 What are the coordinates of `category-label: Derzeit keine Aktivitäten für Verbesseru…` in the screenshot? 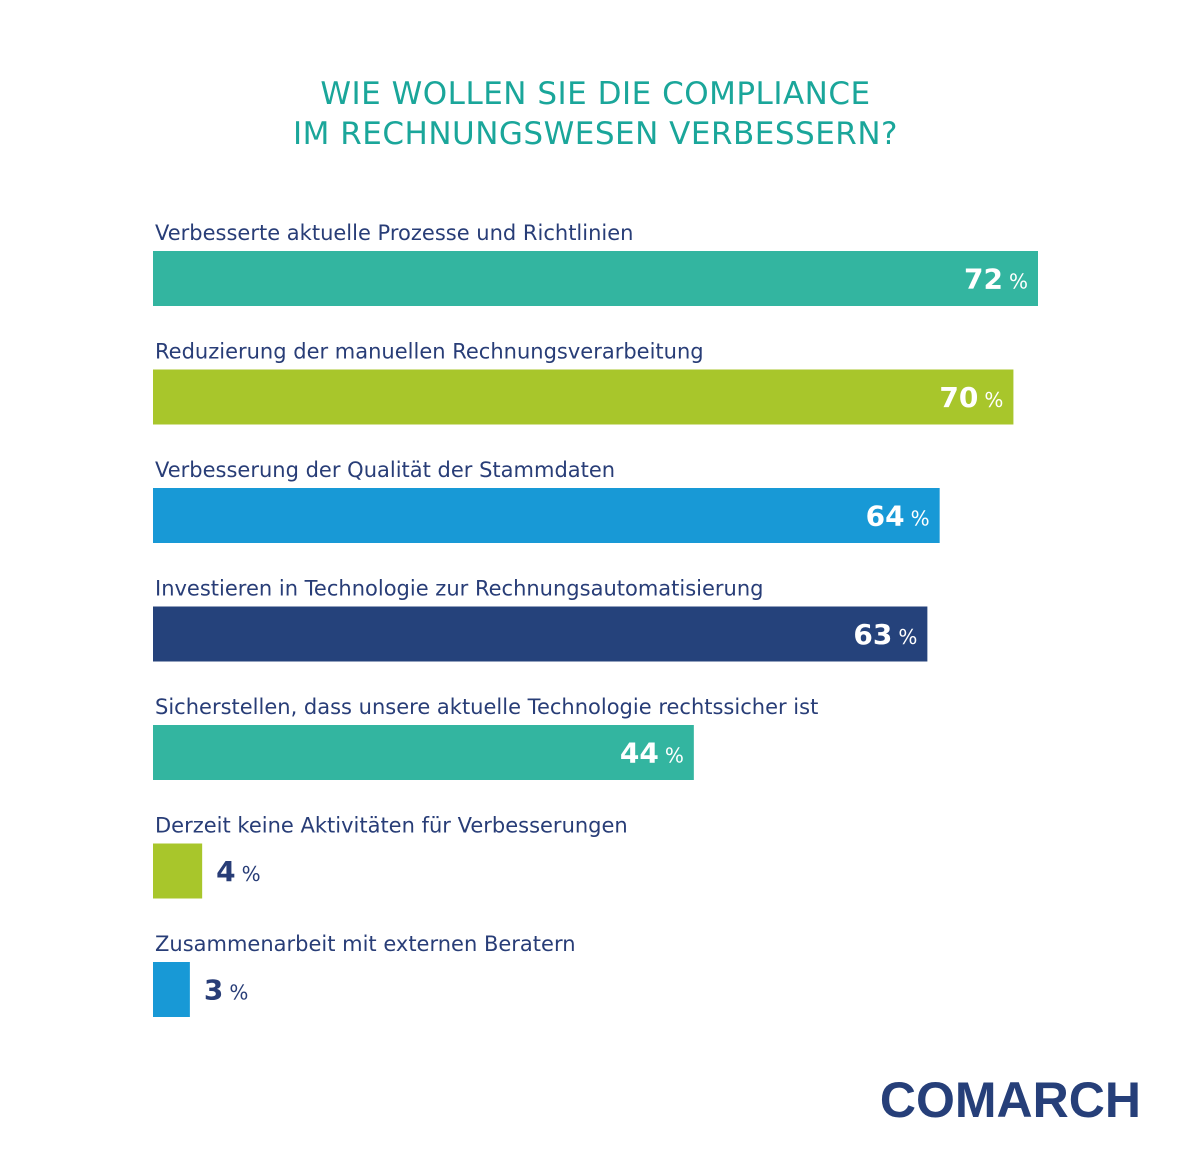 It's located at (391, 826).